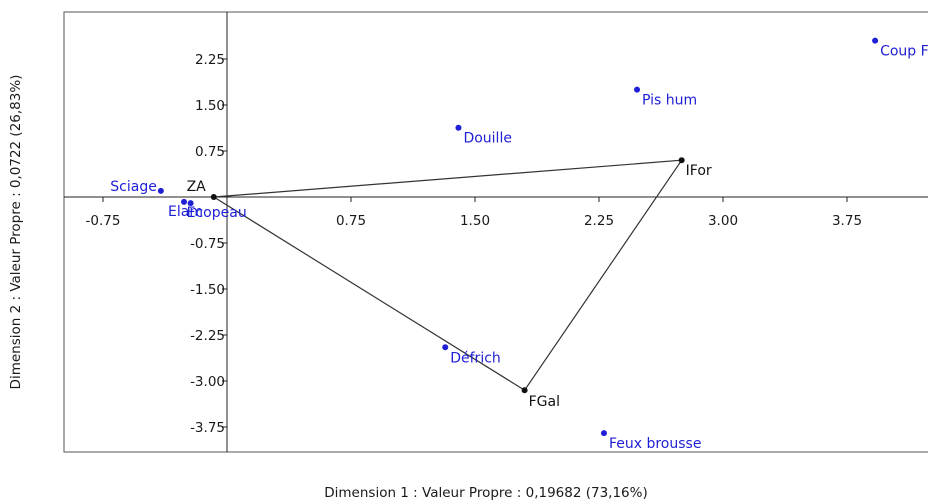 The height and width of the screenshot is (504, 928). Describe the element at coordinates (351, 221) in the screenshot. I see `x-tick-label: 0.75` at that location.